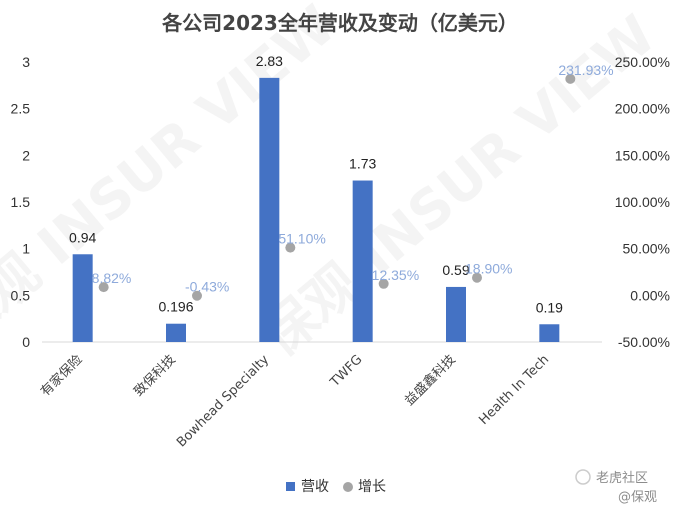 Image resolution: width=681 pixels, height=514 pixels. Describe the element at coordinates (339, 23) in the screenshot. I see `chart-title: 各公司2023全年营收及变动（亿美元）` at that location.